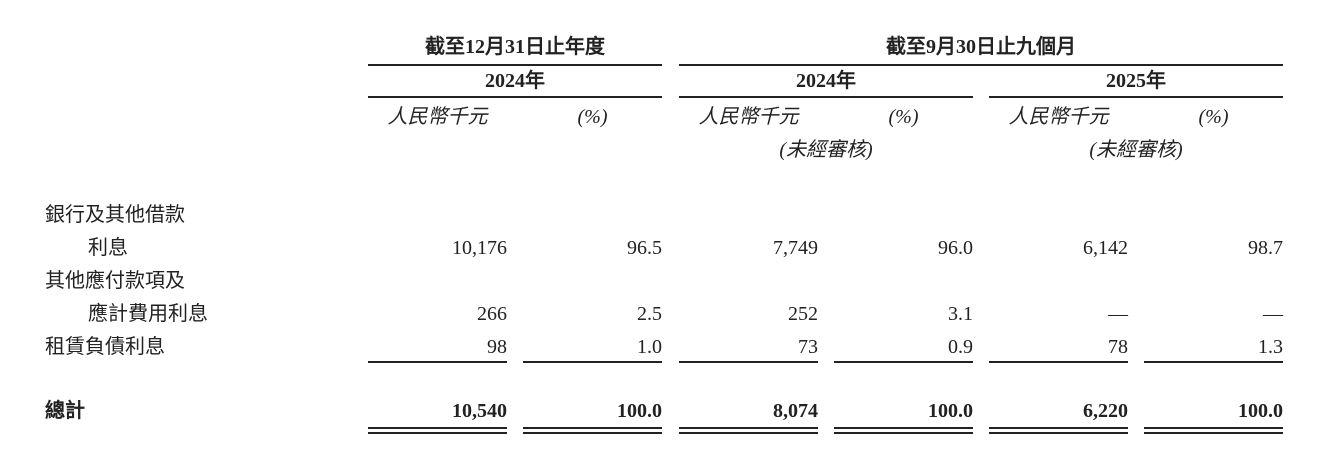 This screenshot has height=456, width=1318. What do you see at coordinates (1105, 411) in the screenshot?
I see `total-cell: 6,220` at bounding box center [1105, 411].